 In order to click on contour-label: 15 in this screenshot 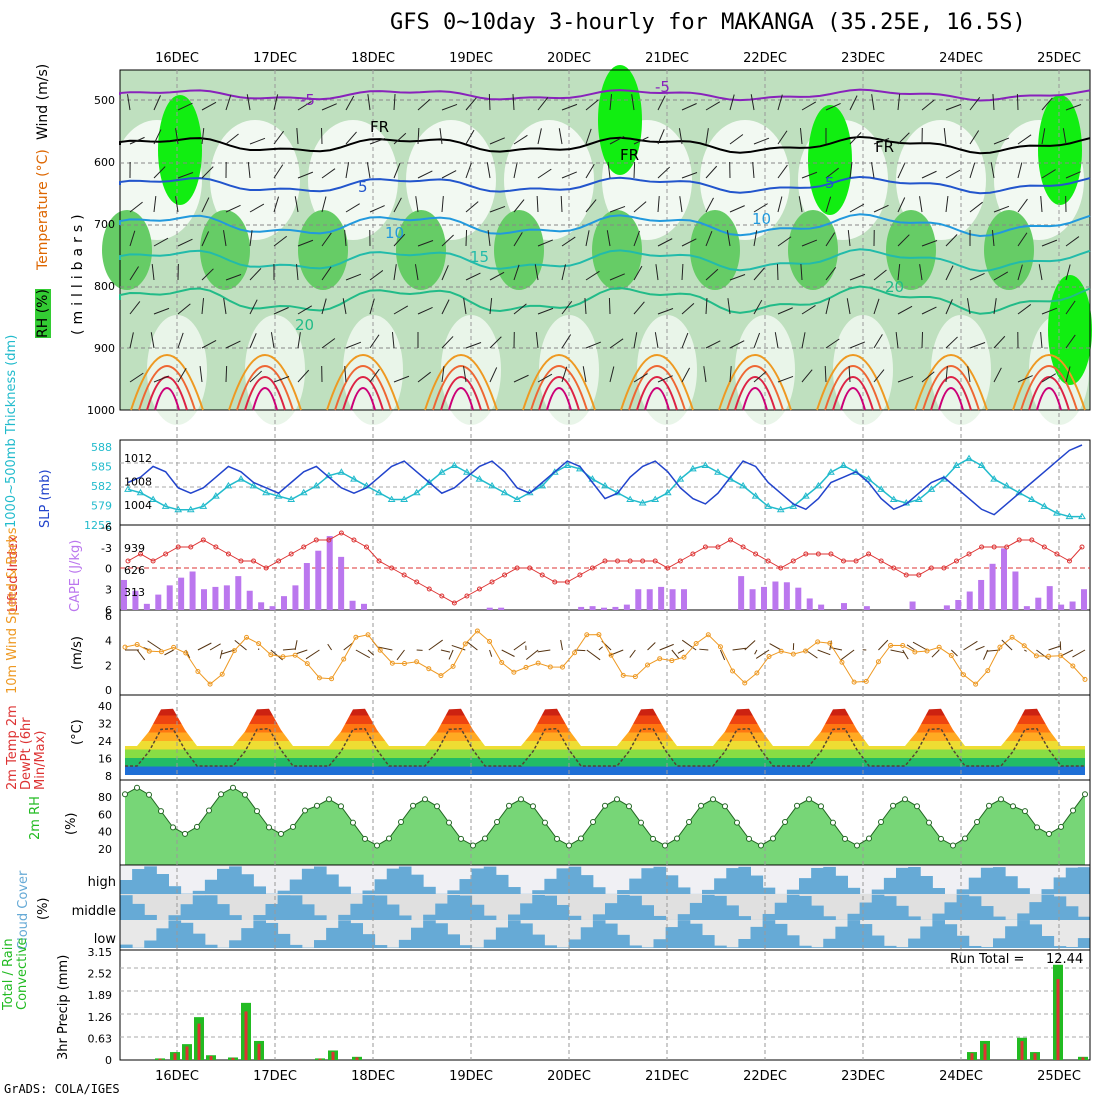, I will do `click(479, 257)`.